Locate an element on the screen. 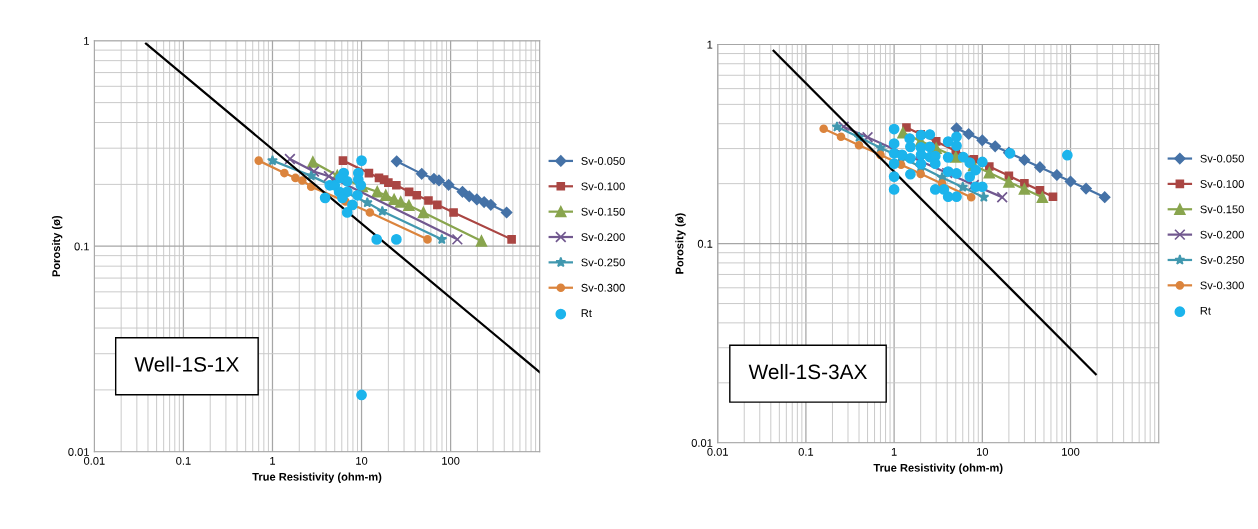 The width and height of the screenshot is (1258, 529). y-tick-label: 0.01 is located at coordinates (702, 443).